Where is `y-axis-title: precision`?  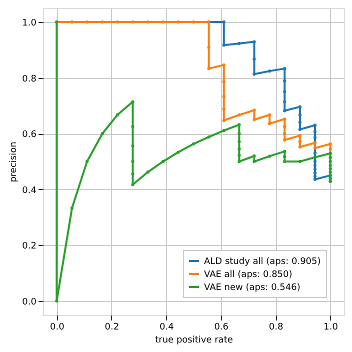
y-axis-title: precision is located at coordinates (14, 162).